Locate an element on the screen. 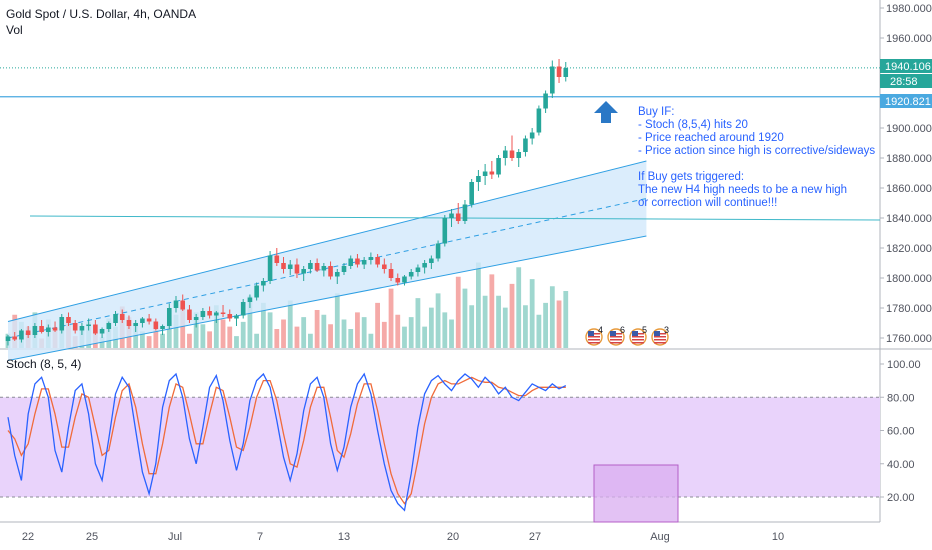 The height and width of the screenshot is (550, 932). stoch-tick-label: 100.00 is located at coordinates (904, 365).